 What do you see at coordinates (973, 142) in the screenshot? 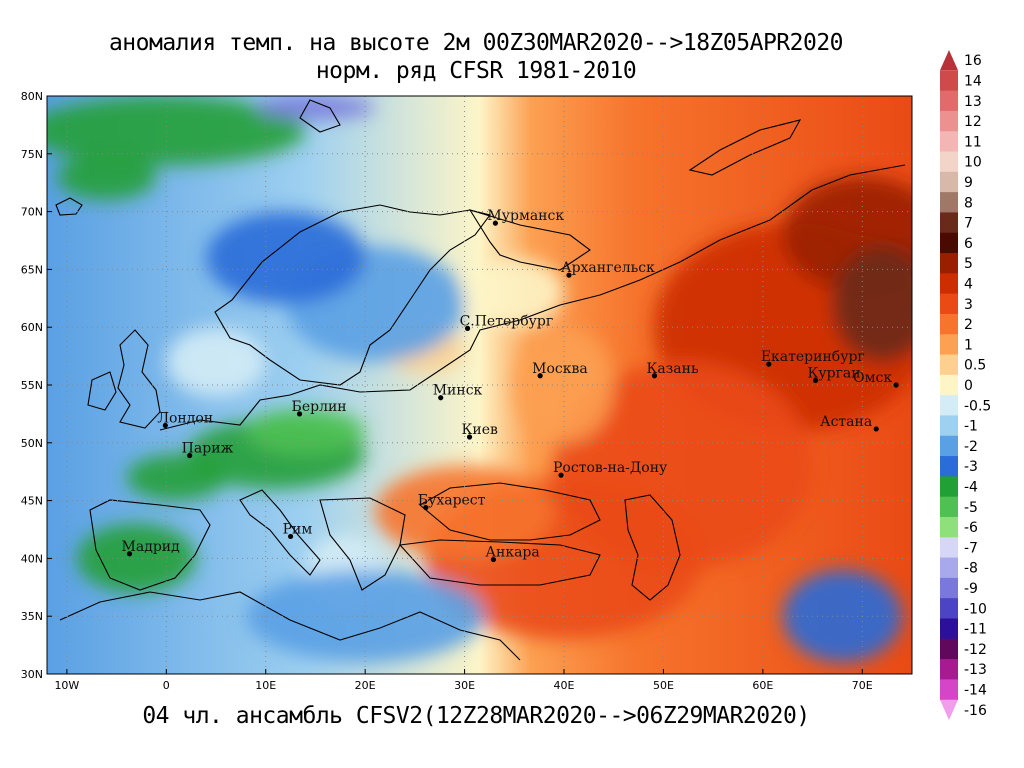
I see `colorbar-label: 11` at bounding box center [973, 142].